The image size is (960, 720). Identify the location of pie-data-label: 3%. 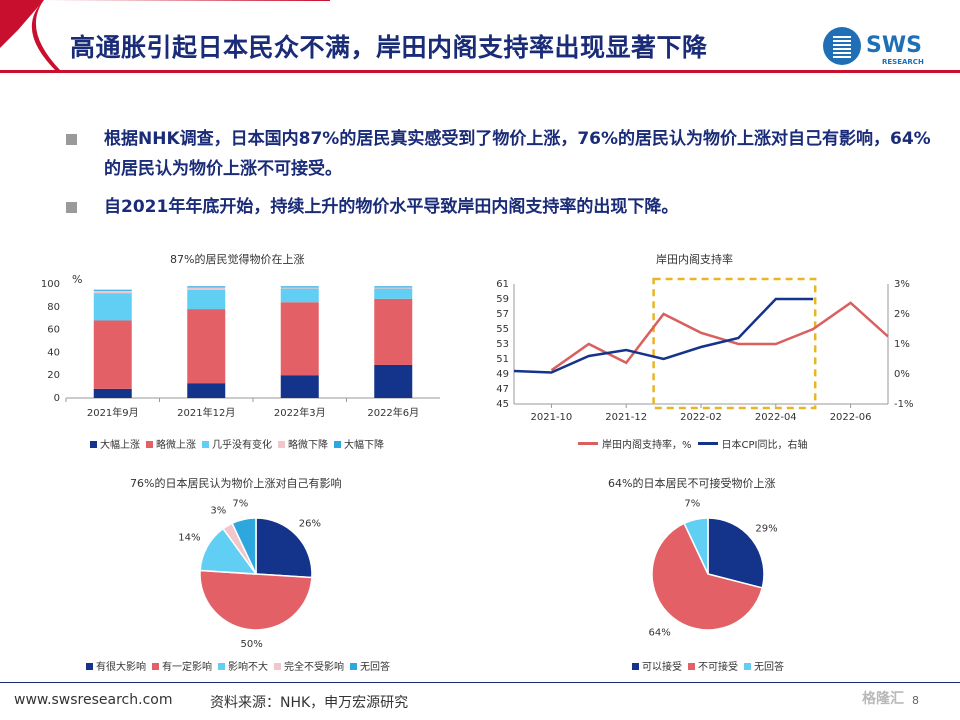
(218, 510).